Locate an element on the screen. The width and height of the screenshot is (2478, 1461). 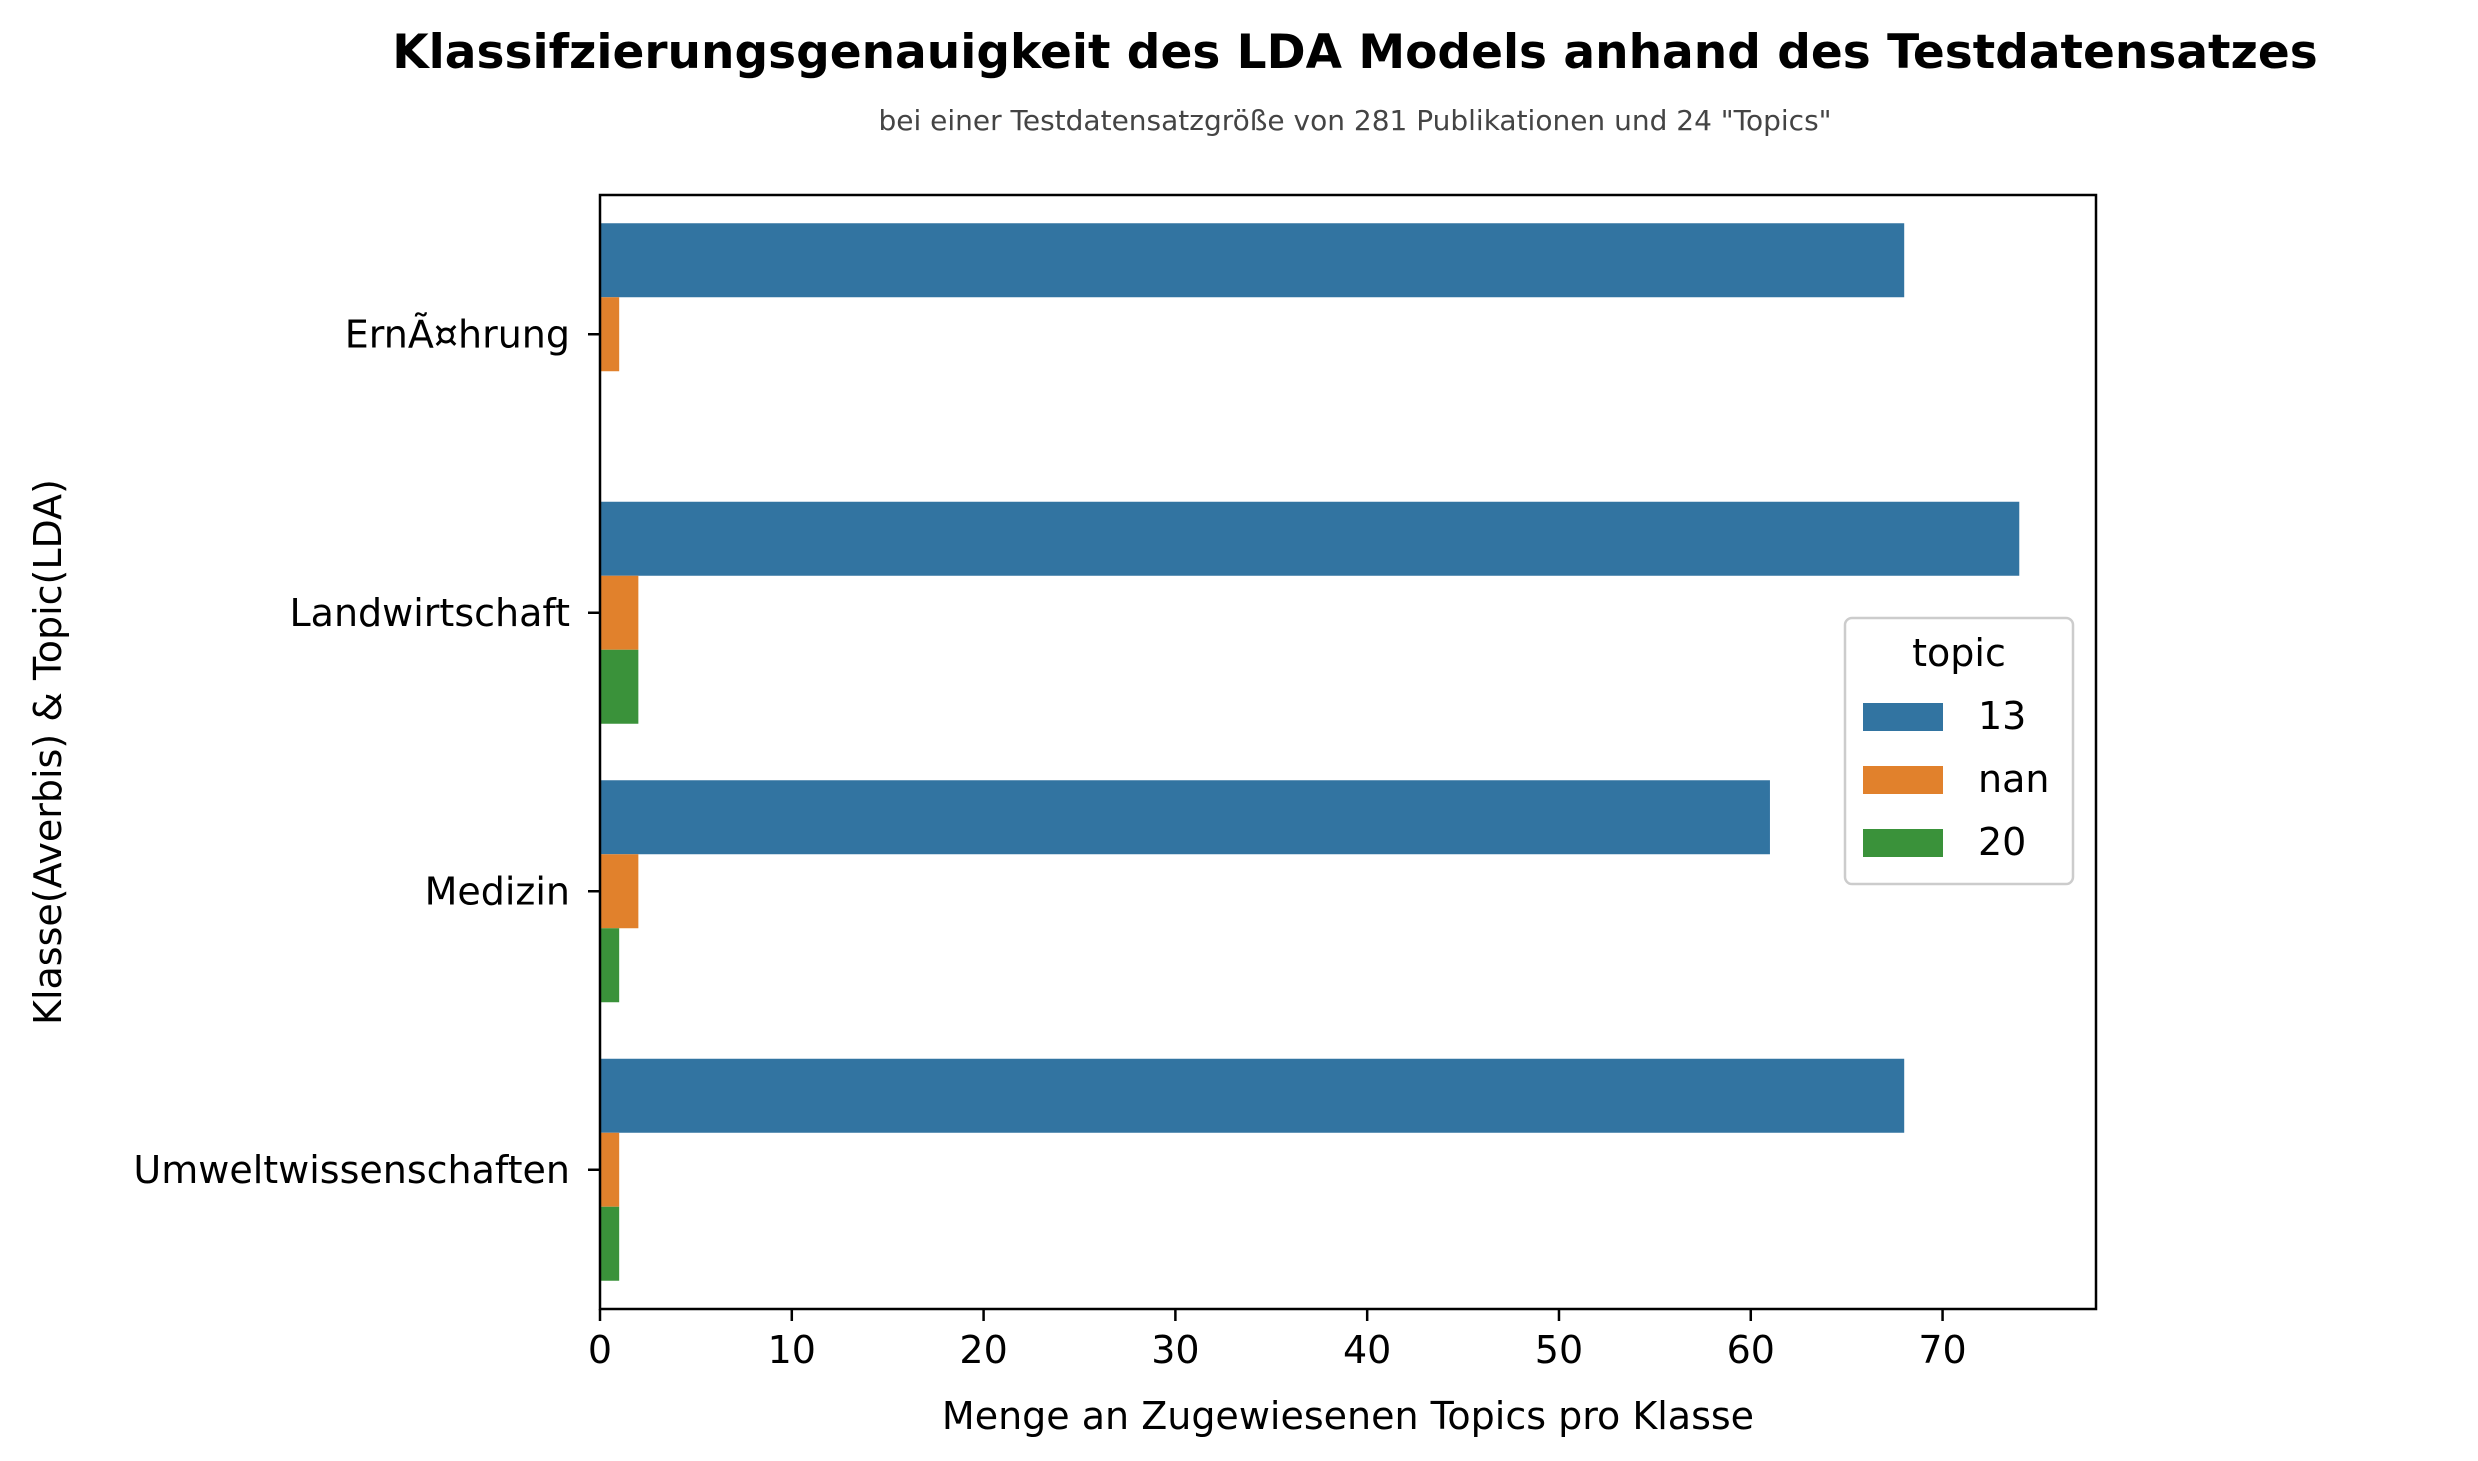
x-tick-label: 40 is located at coordinates (1367, 1350).